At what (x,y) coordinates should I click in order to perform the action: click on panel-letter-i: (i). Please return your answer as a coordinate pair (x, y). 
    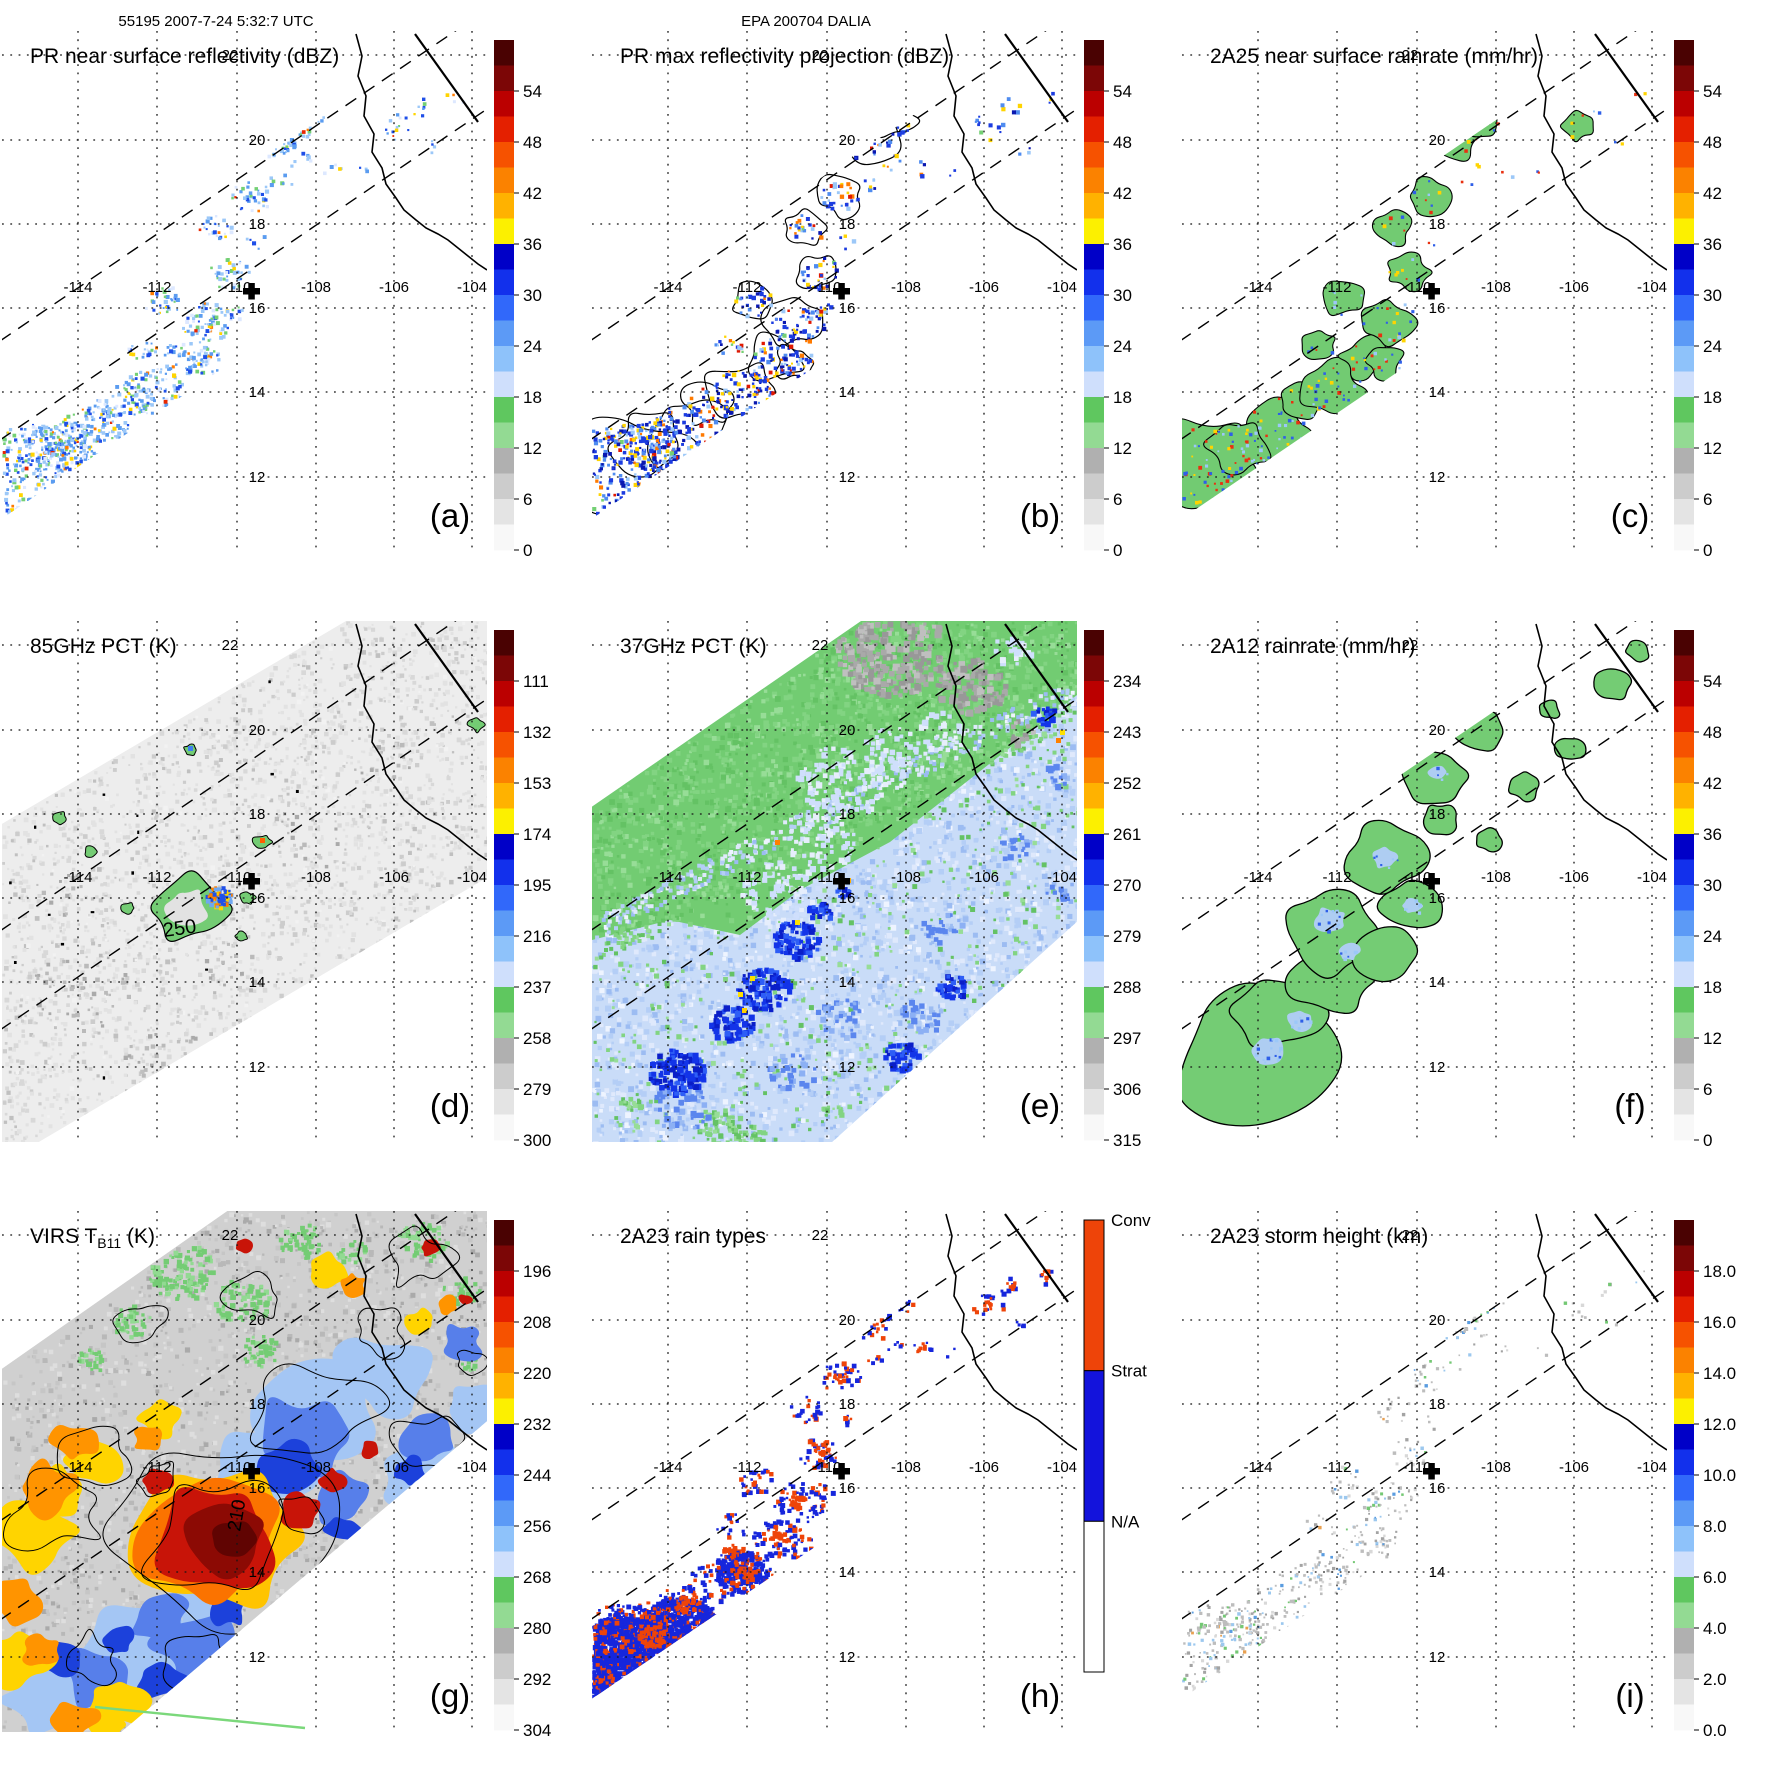
    Looking at the image, I should click on (1629, 1695).